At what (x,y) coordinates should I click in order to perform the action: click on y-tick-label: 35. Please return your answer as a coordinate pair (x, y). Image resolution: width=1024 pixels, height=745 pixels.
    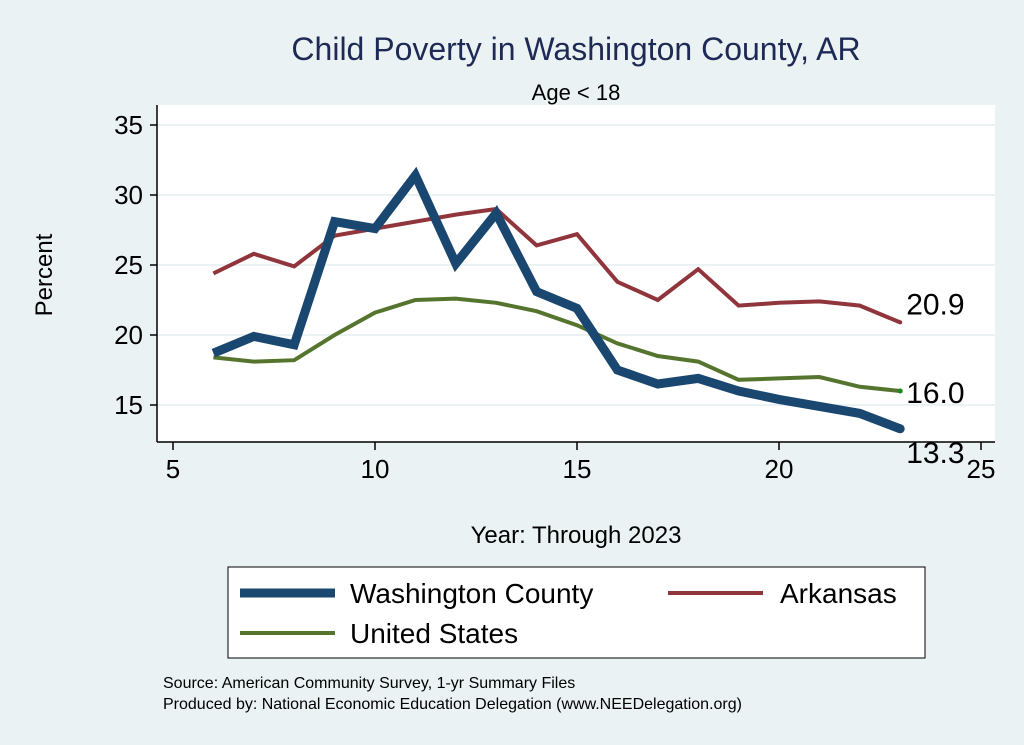
    Looking at the image, I should click on (128, 125).